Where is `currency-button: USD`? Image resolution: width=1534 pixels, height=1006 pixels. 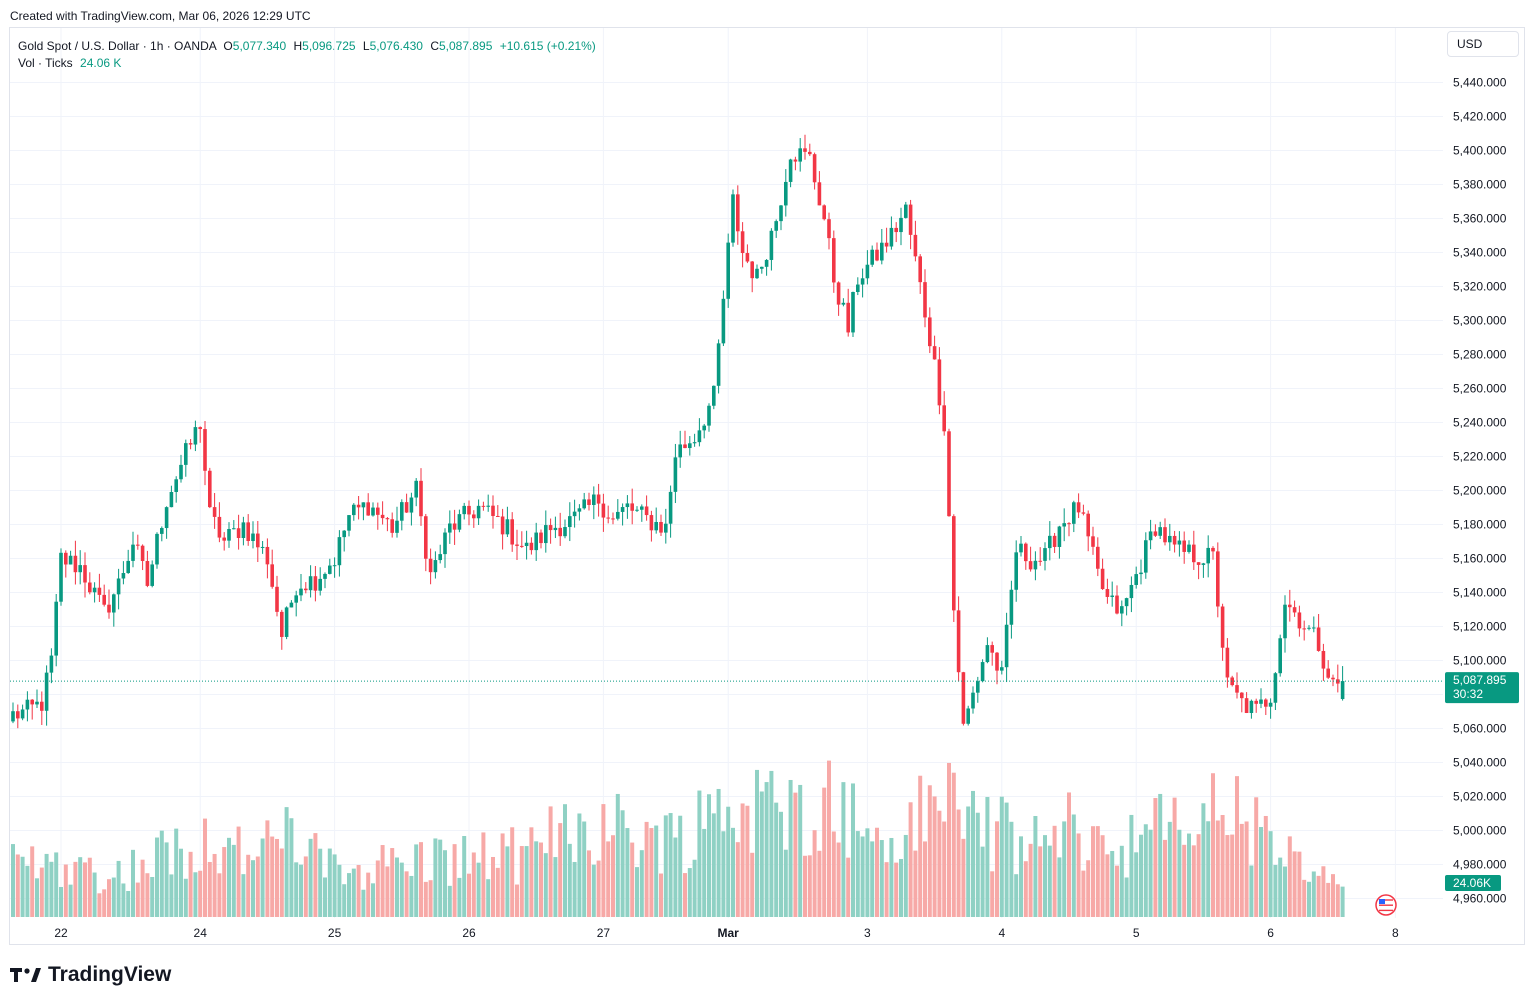
currency-button: USD is located at coordinates (1483, 44).